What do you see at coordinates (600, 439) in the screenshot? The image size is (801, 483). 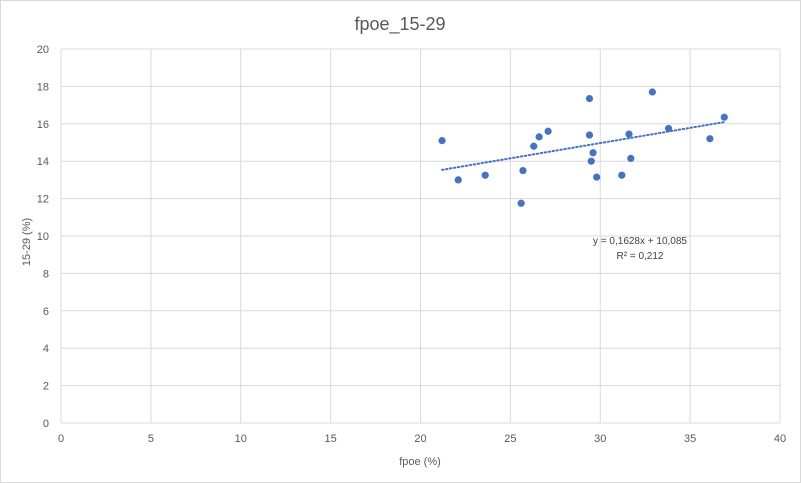 I see `x-tick-label: 30` at bounding box center [600, 439].